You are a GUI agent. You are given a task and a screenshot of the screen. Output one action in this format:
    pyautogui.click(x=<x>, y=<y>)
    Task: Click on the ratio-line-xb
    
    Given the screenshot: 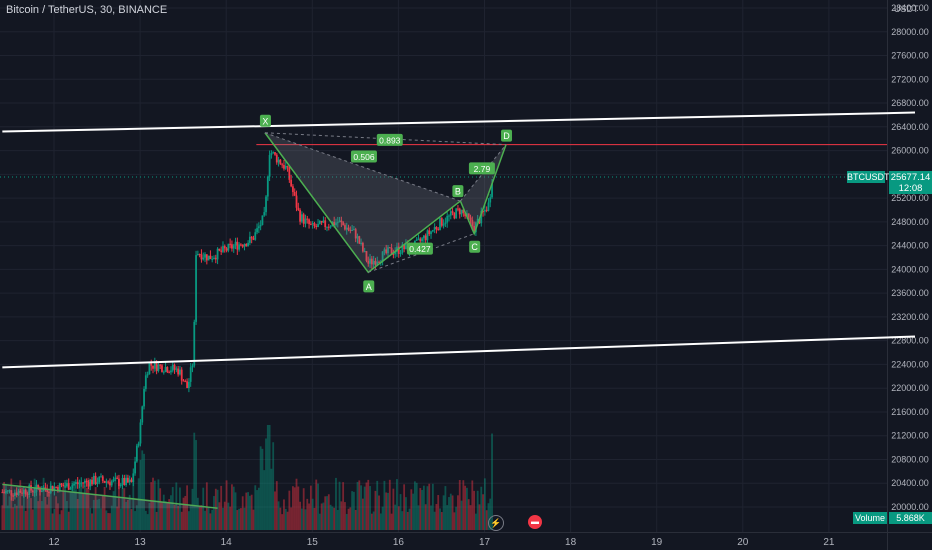 What is the action you would take?
    pyautogui.click(x=362, y=167)
    